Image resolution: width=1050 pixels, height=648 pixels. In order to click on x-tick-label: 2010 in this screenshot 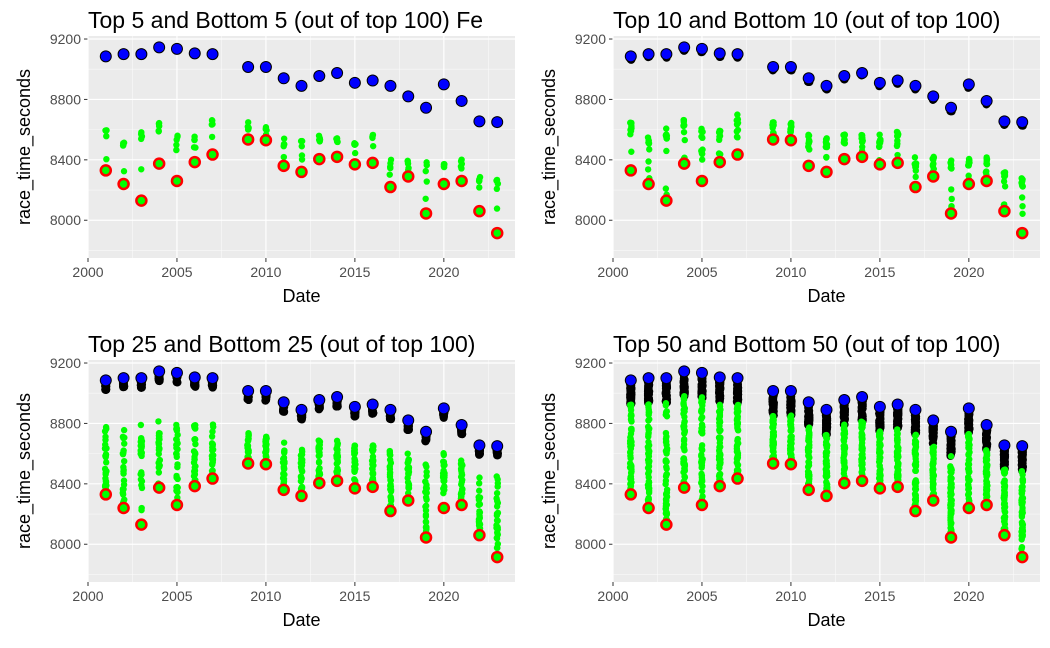, I will do `click(265, 272)`.